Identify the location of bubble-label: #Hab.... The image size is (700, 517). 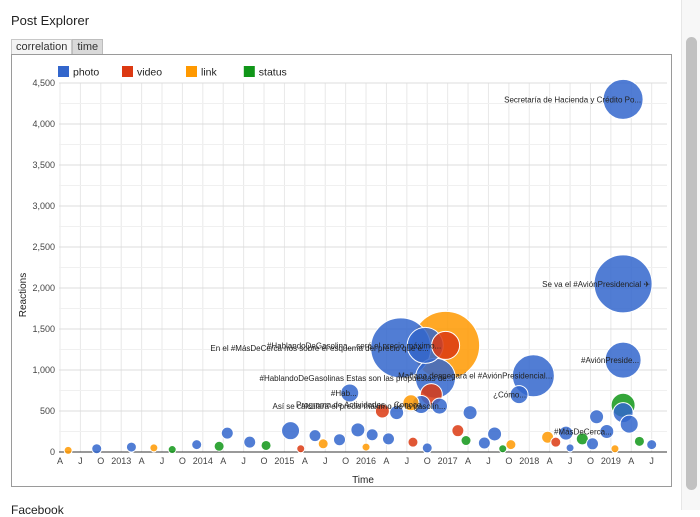
(344, 393).